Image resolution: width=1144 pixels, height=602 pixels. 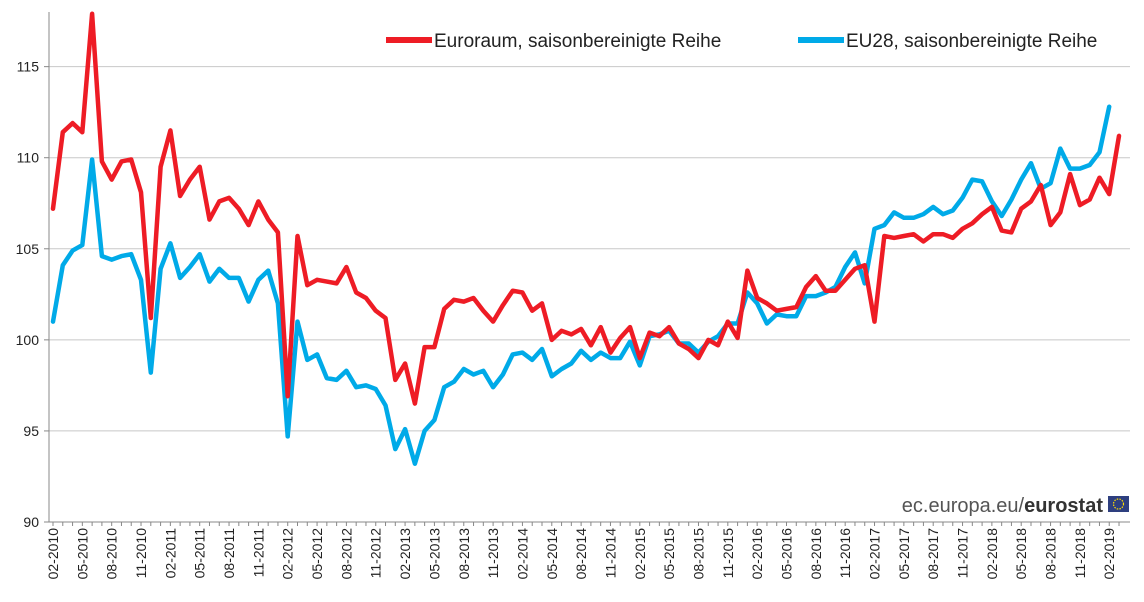 What do you see at coordinates (288, 554) in the screenshot?
I see `x-tick-label: 02-2012` at bounding box center [288, 554].